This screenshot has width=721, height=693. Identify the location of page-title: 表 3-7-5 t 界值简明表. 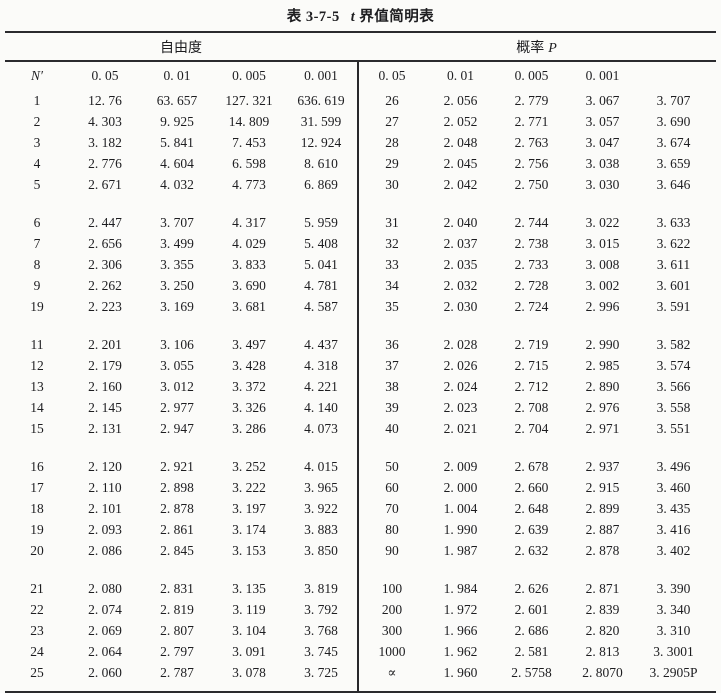
(360, 15).